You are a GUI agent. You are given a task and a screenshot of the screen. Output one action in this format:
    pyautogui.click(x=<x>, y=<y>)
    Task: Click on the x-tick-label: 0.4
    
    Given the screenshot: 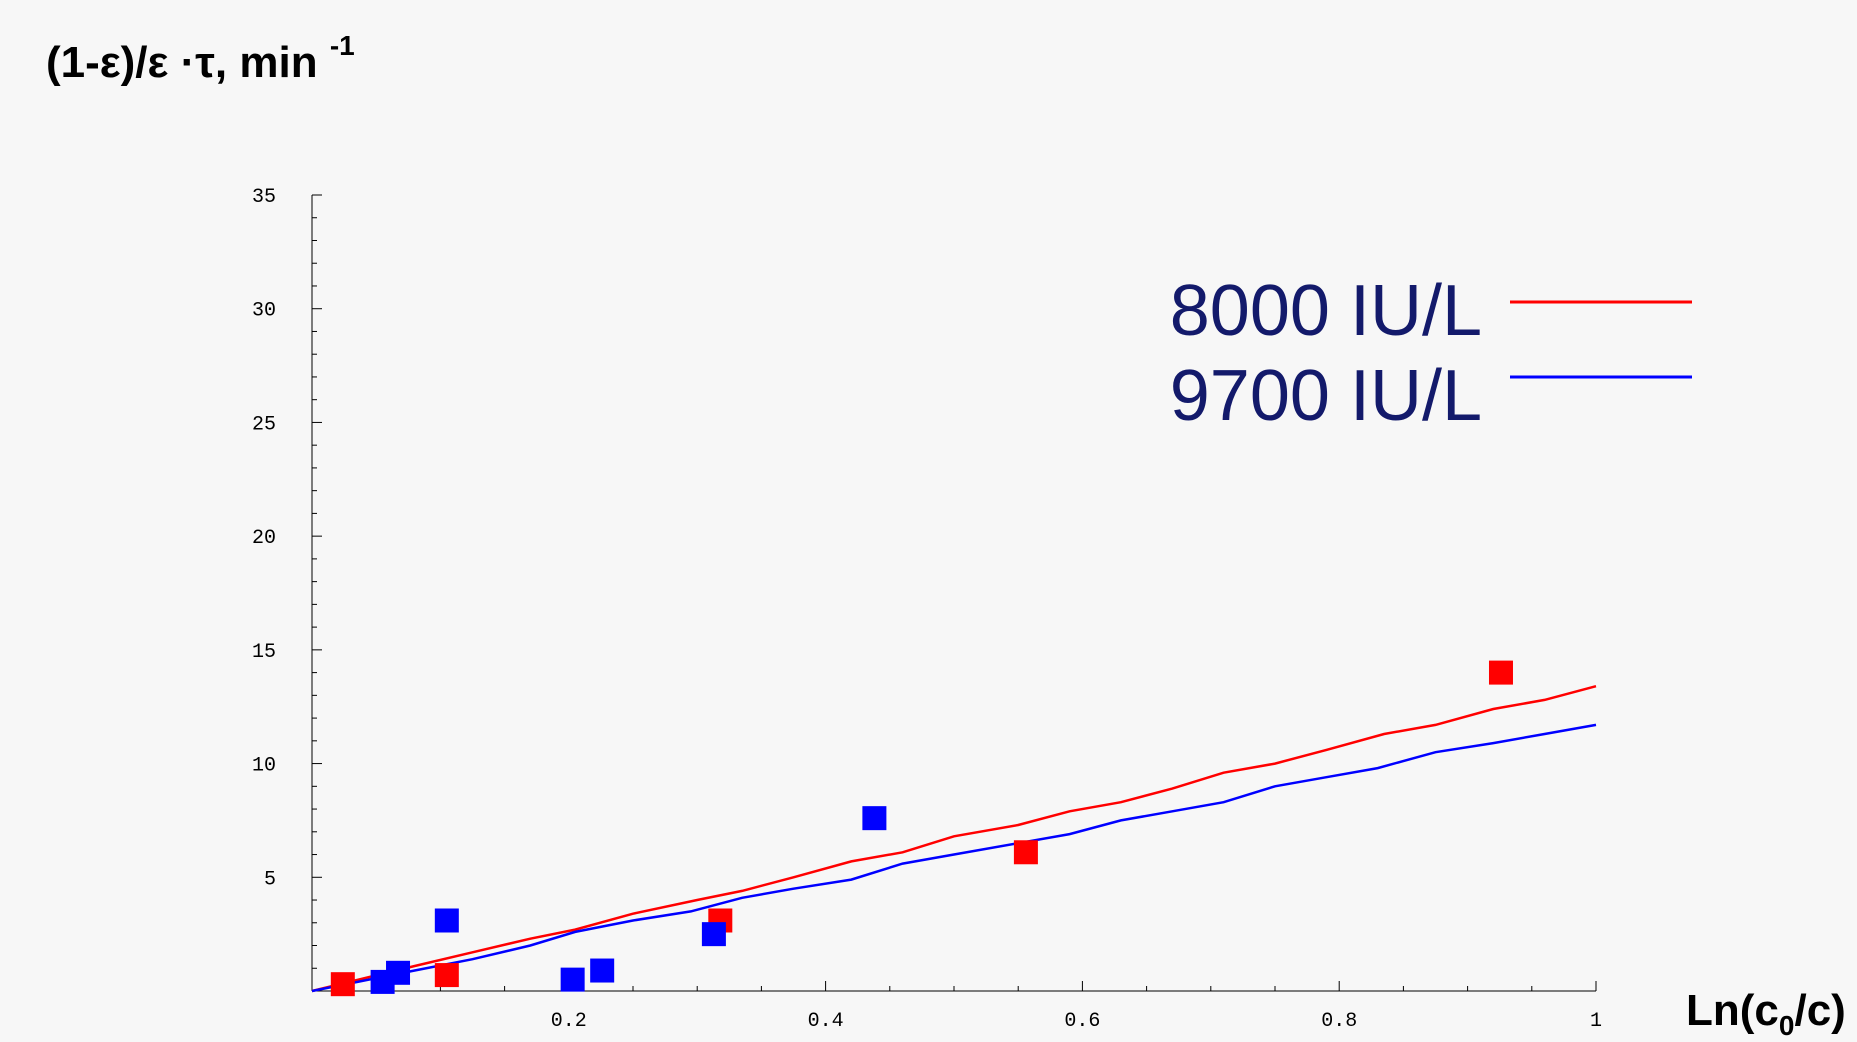 What is the action you would take?
    pyautogui.click(x=826, y=1021)
    